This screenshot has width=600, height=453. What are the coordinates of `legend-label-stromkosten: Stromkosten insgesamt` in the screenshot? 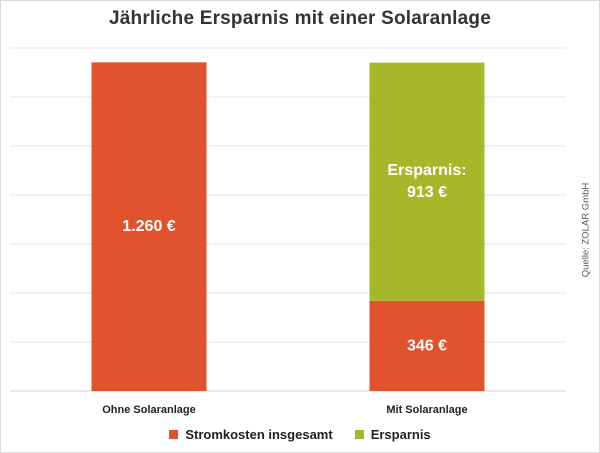 It's located at (259, 434).